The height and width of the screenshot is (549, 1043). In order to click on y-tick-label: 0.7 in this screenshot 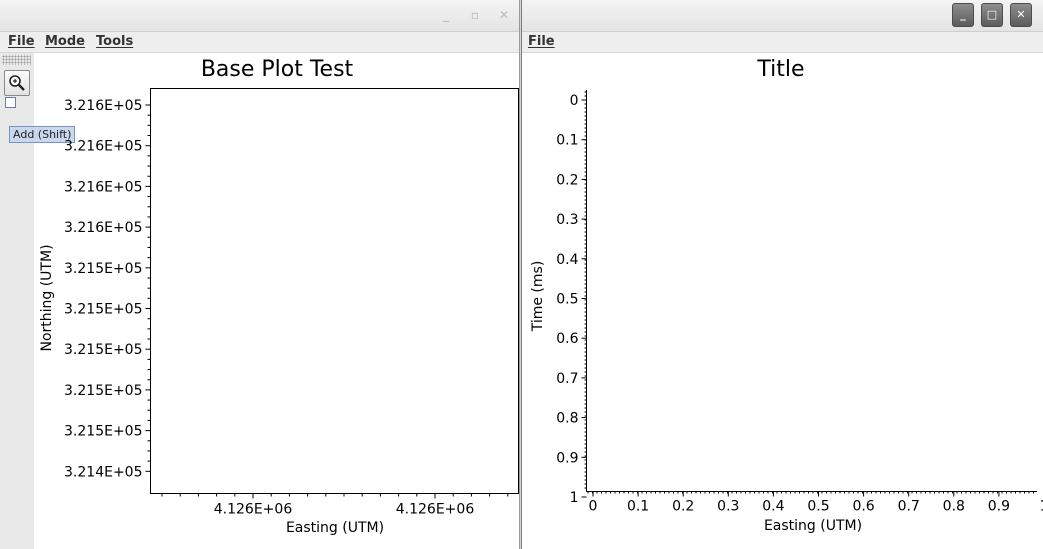, I will do `click(567, 379)`.